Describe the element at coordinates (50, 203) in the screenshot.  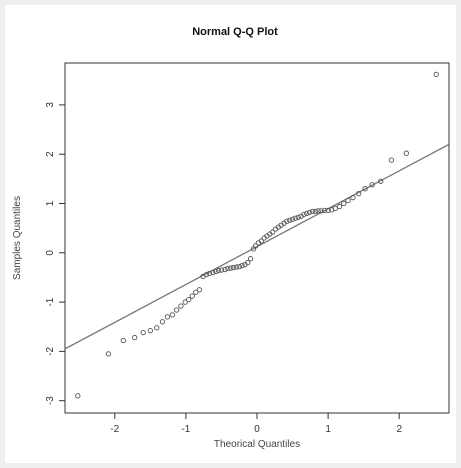
I see `y-tick-label: 1` at that location.